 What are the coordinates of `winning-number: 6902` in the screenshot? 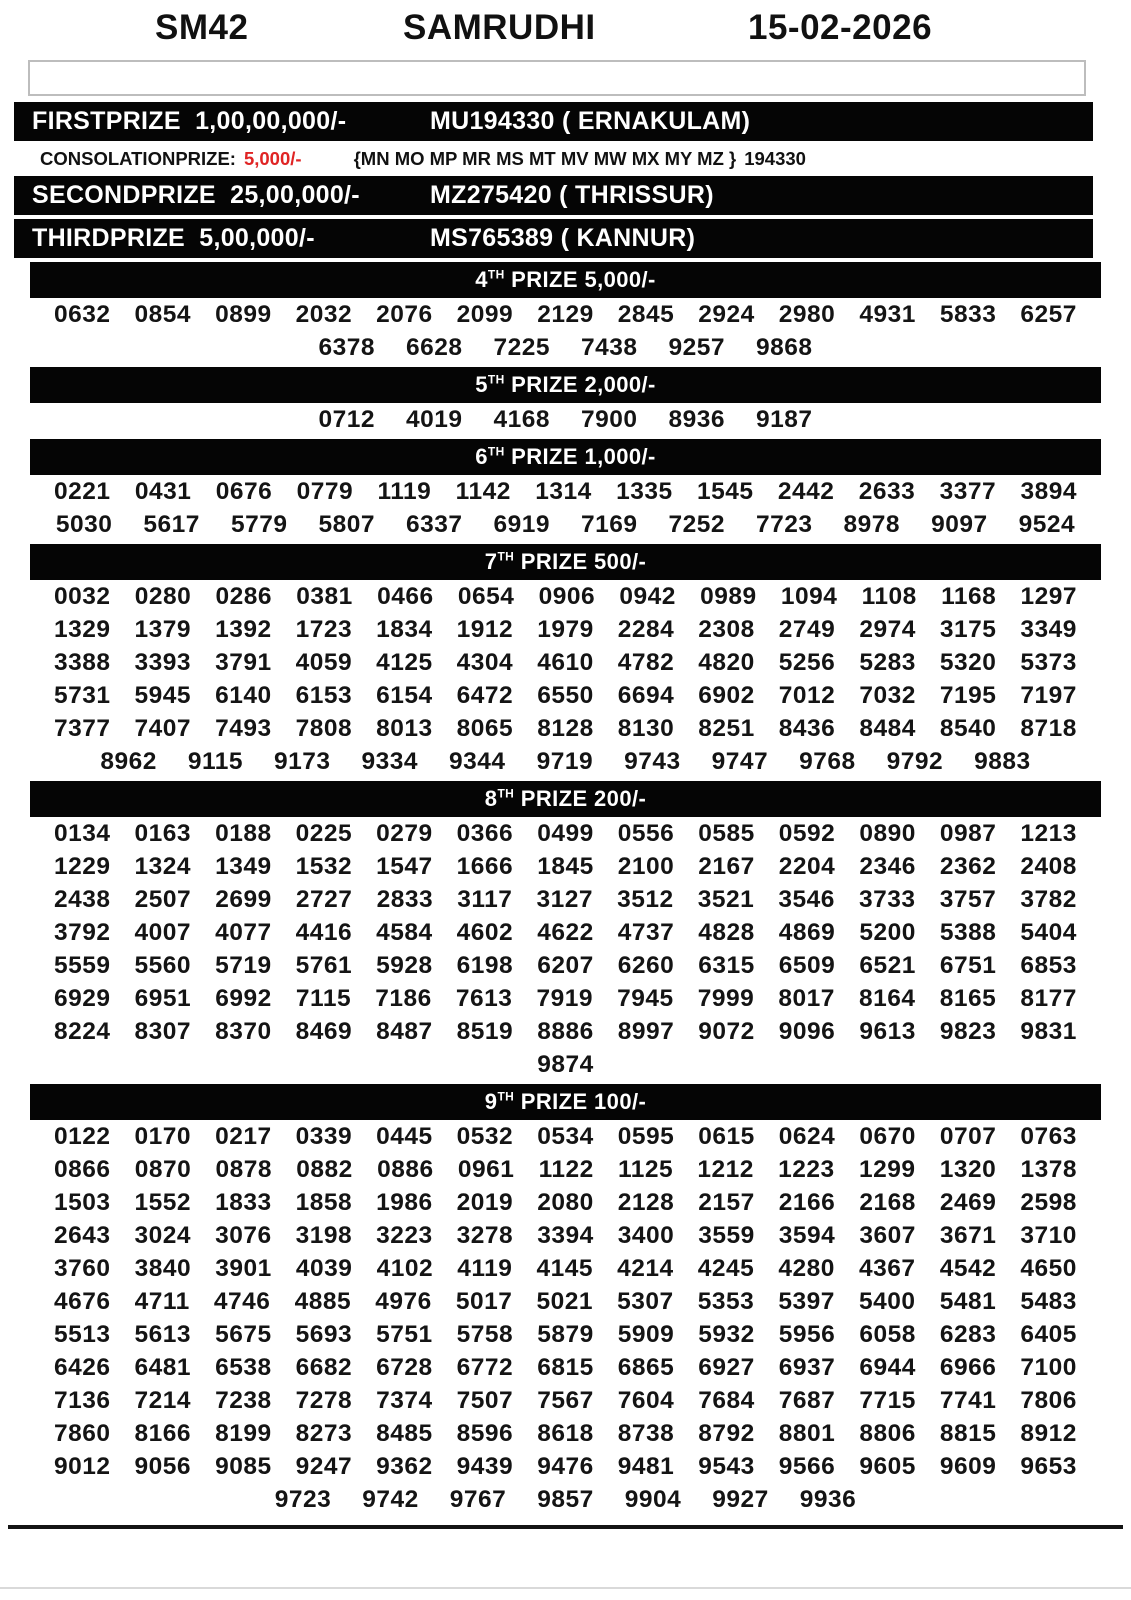 It's located at (726, 695).